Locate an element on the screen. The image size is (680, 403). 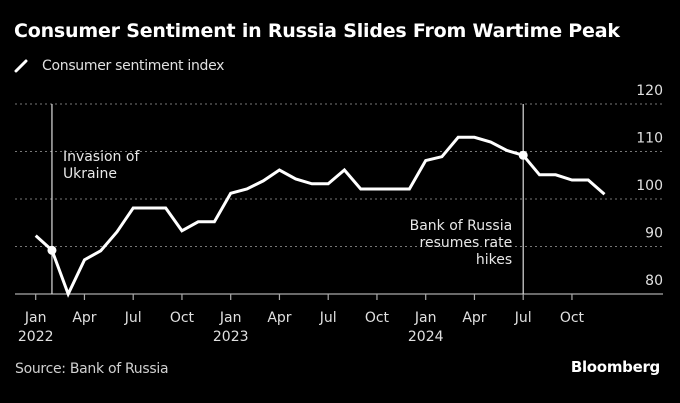
legend: Consumer sentiment index is located at coordinates (119, 66).